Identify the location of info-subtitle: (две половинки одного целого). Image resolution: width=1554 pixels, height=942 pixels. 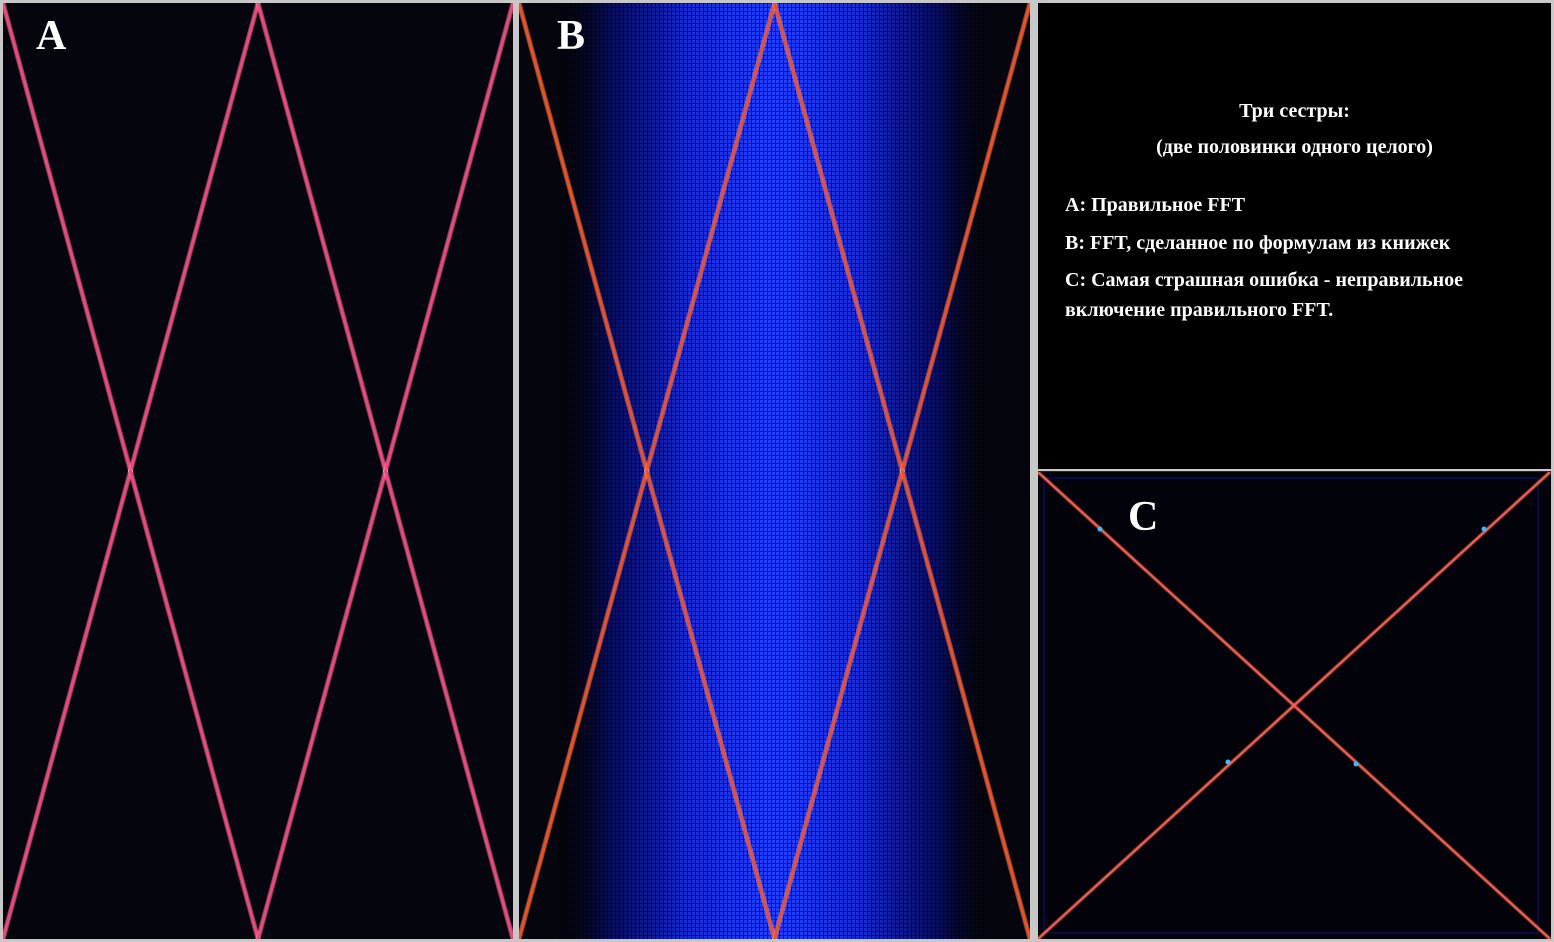
(1294, 147).